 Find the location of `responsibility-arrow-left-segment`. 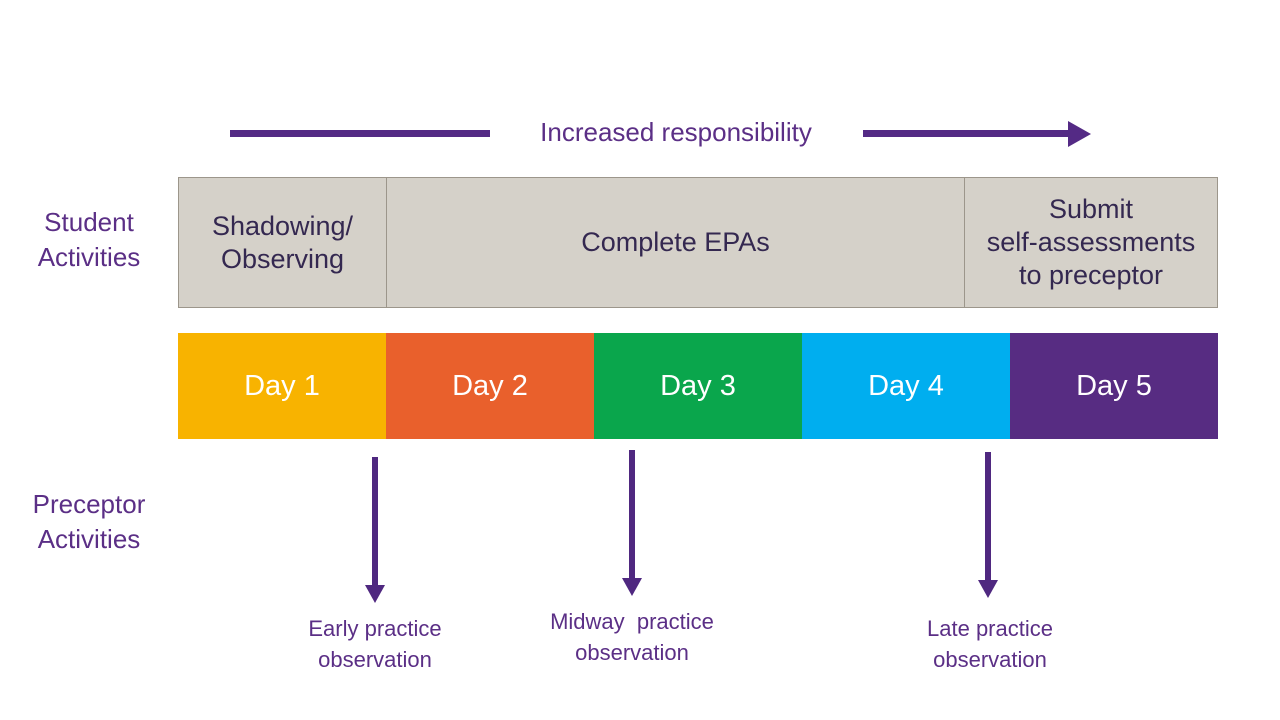

responsibility-arrow-left-segment is located at coordinates (360, 133).